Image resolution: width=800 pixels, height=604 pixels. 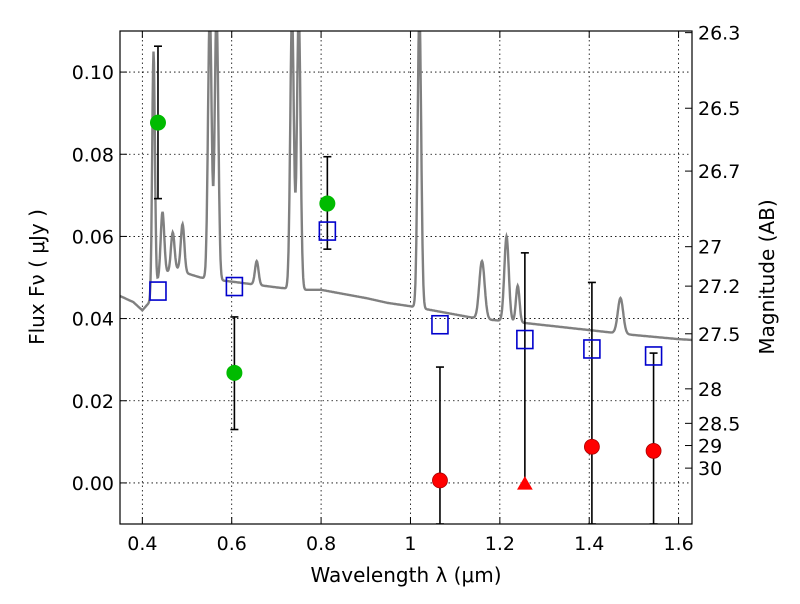 What do you see at coordinates (500, 544) in the screenshot?
I see `x-tick-label: 1.2` at bounding box center [500, 544].